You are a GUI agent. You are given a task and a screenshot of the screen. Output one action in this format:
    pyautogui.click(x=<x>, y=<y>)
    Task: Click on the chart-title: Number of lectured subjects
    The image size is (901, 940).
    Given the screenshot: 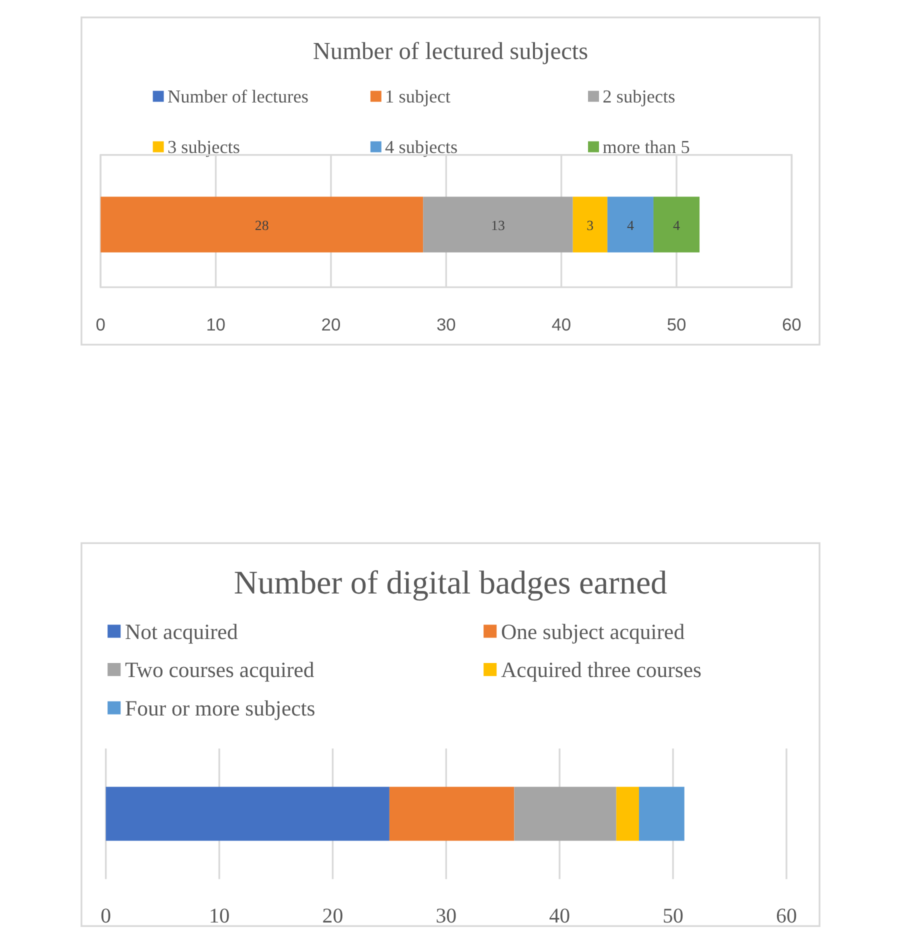 What is the action you would take?
    pyautogui.click(x=450, y=52)
    